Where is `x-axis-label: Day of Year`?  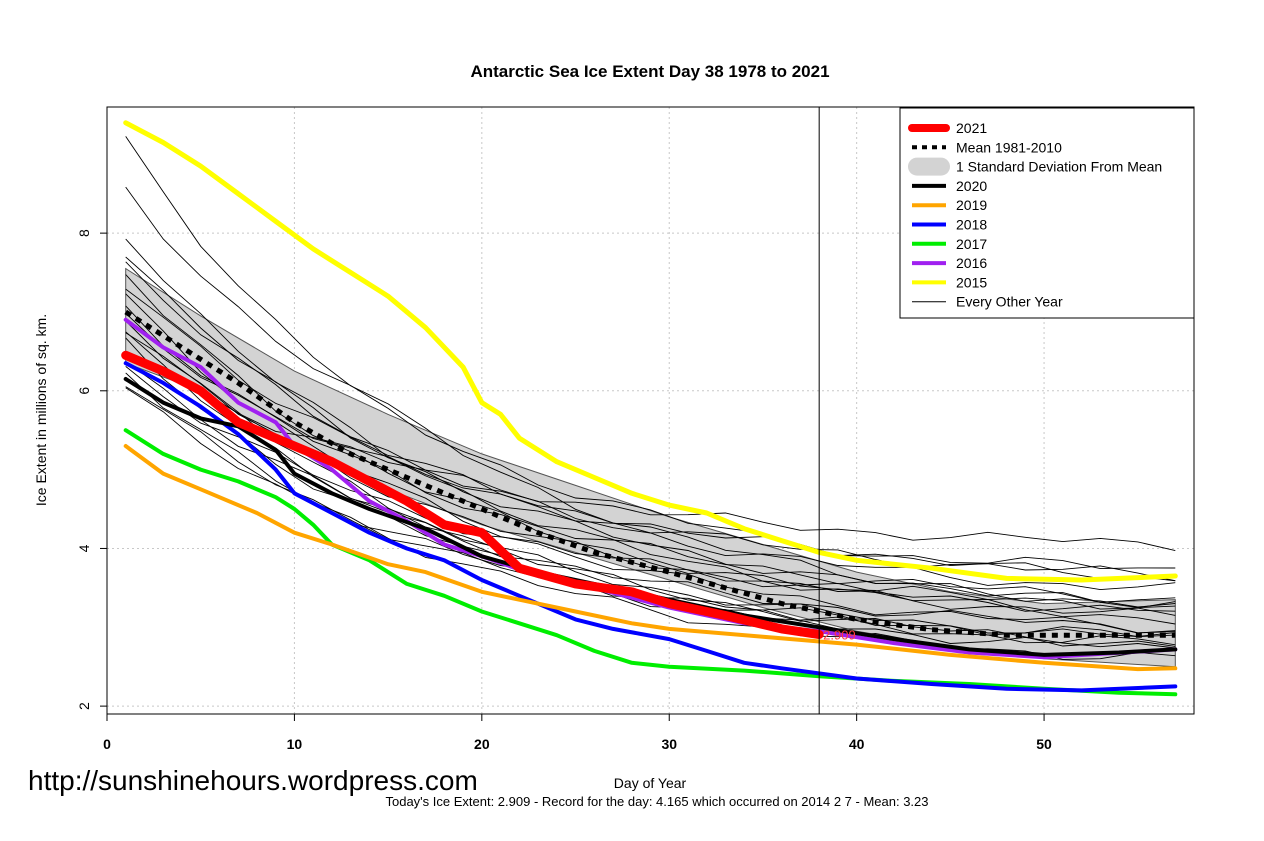
x-axis-label: Day of Year is located at coordinates (650, 783).